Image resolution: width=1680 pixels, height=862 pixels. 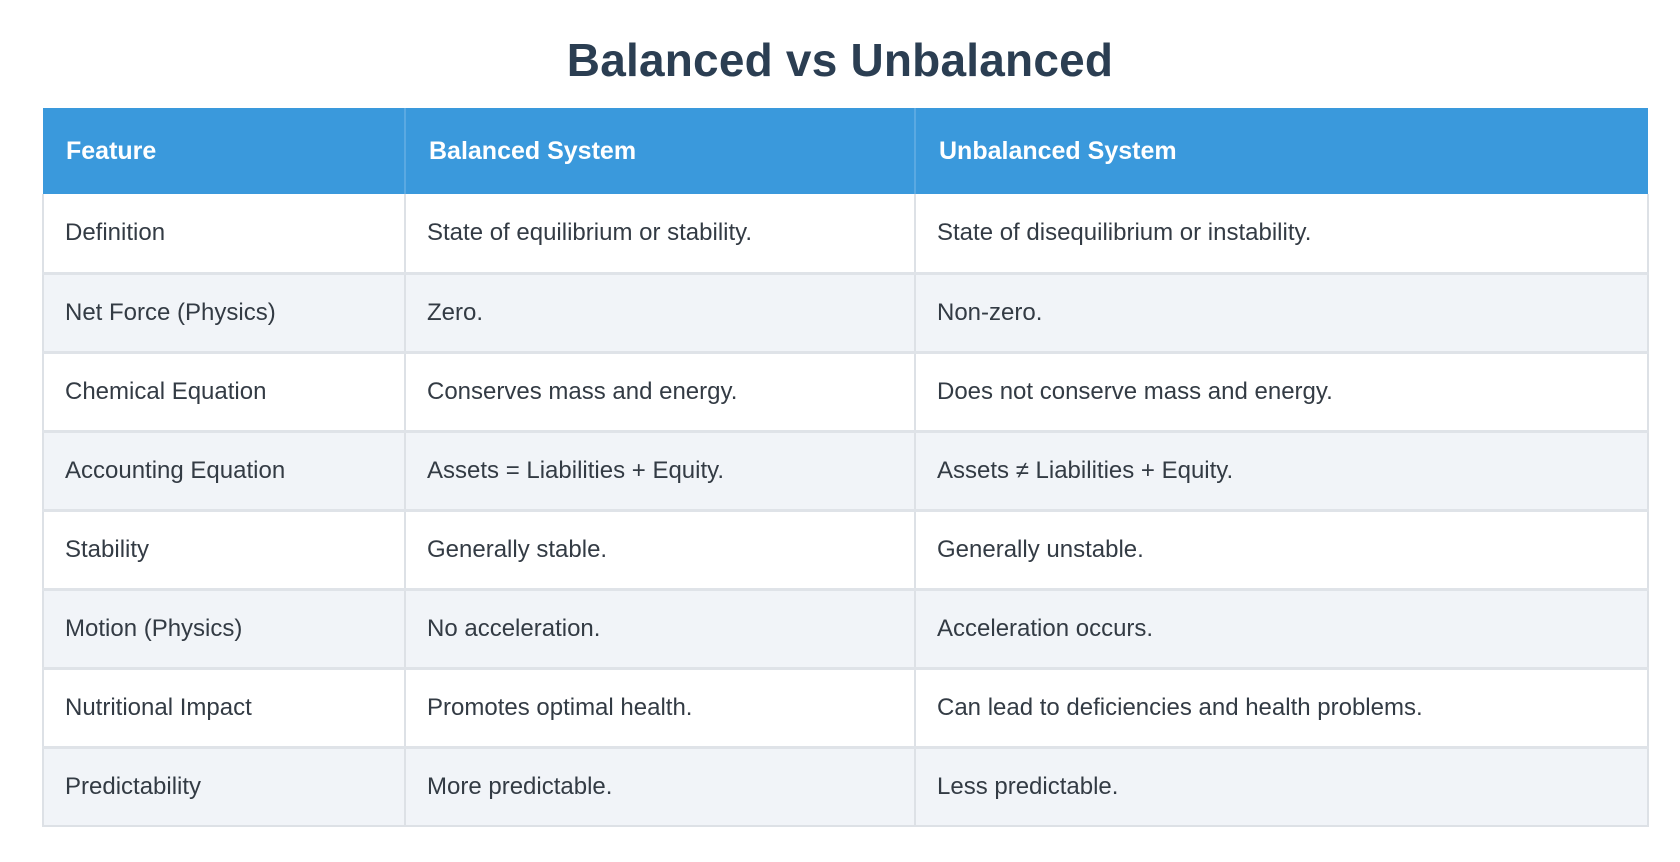 What do you see at coordinates (660, 787) in the screenshot?
I see `balanced-cell: More predictable.` at bounding box center [660, 787].